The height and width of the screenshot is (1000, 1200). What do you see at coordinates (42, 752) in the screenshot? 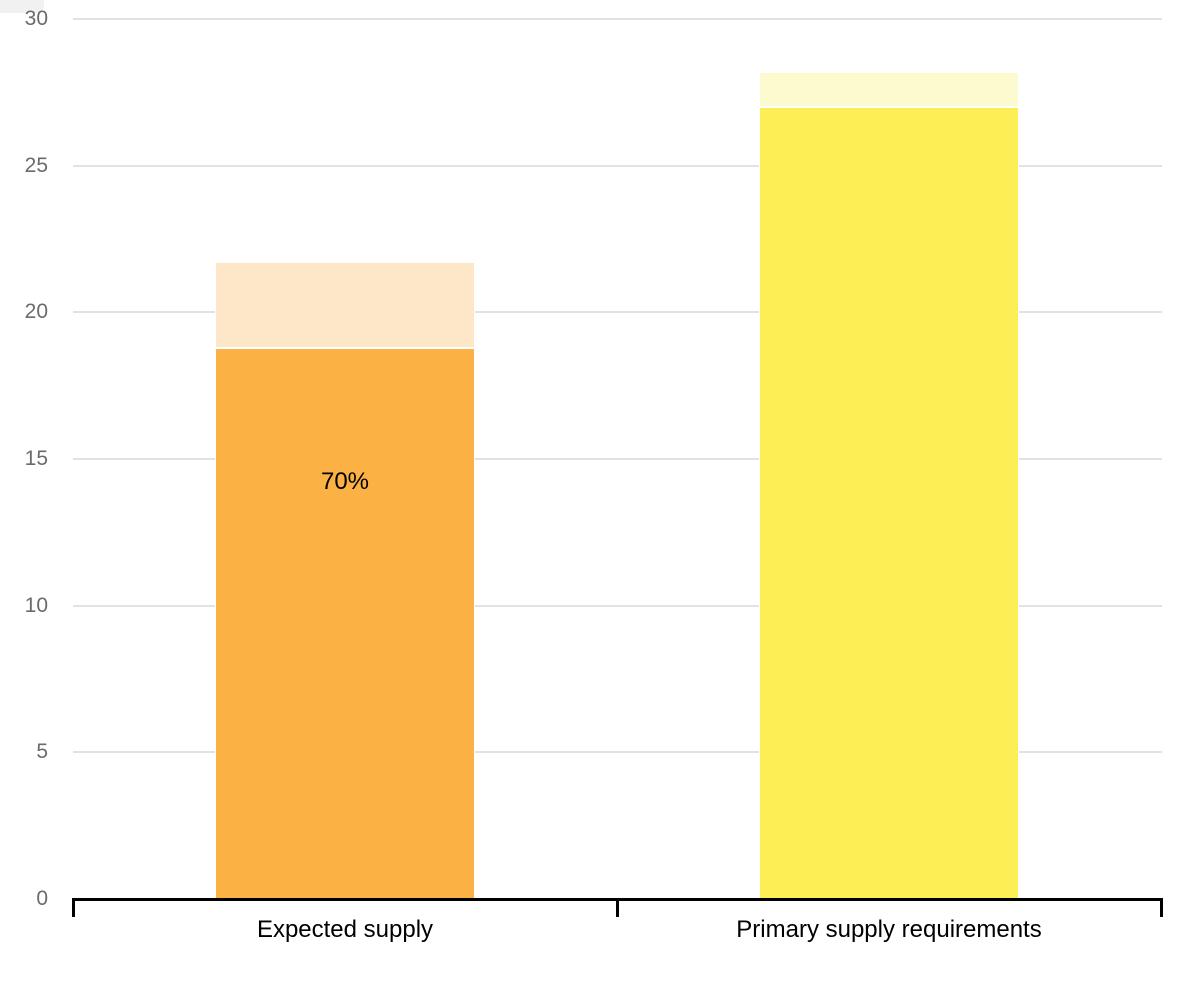
I see `y-axis-tick-label: 5` at bounding box center [42, 752].